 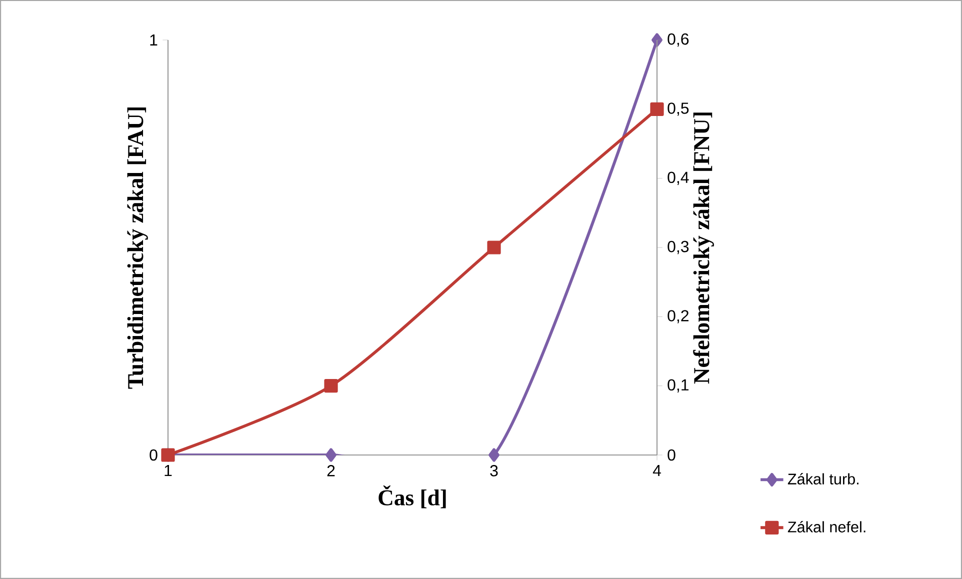 I want to click on legend-label: Zákal turb., so click(x=823, y=478).